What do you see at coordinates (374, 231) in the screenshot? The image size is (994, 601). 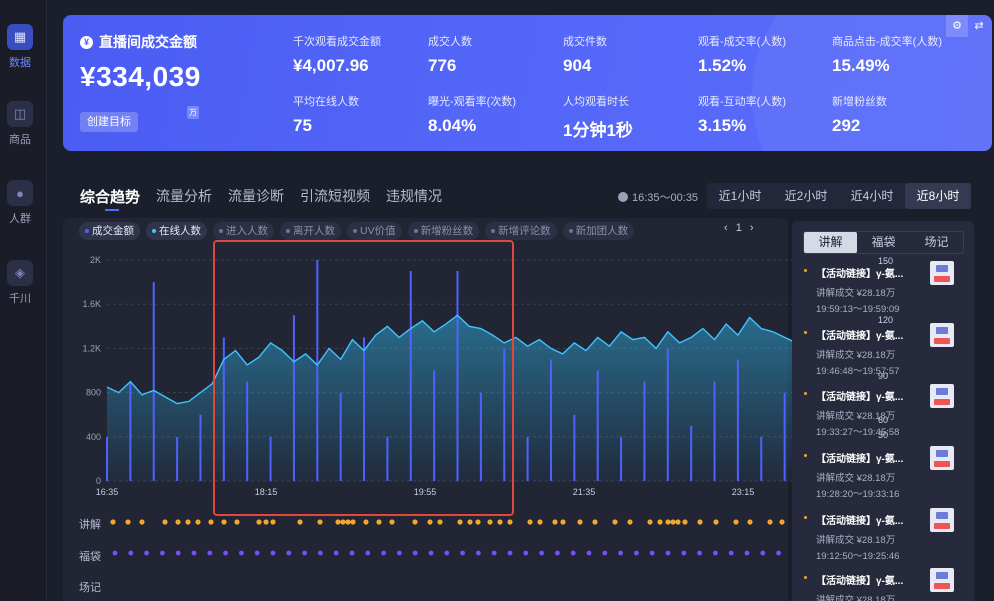 I see `chip-uv-value: UV价值` at bounding box center [374, 231].